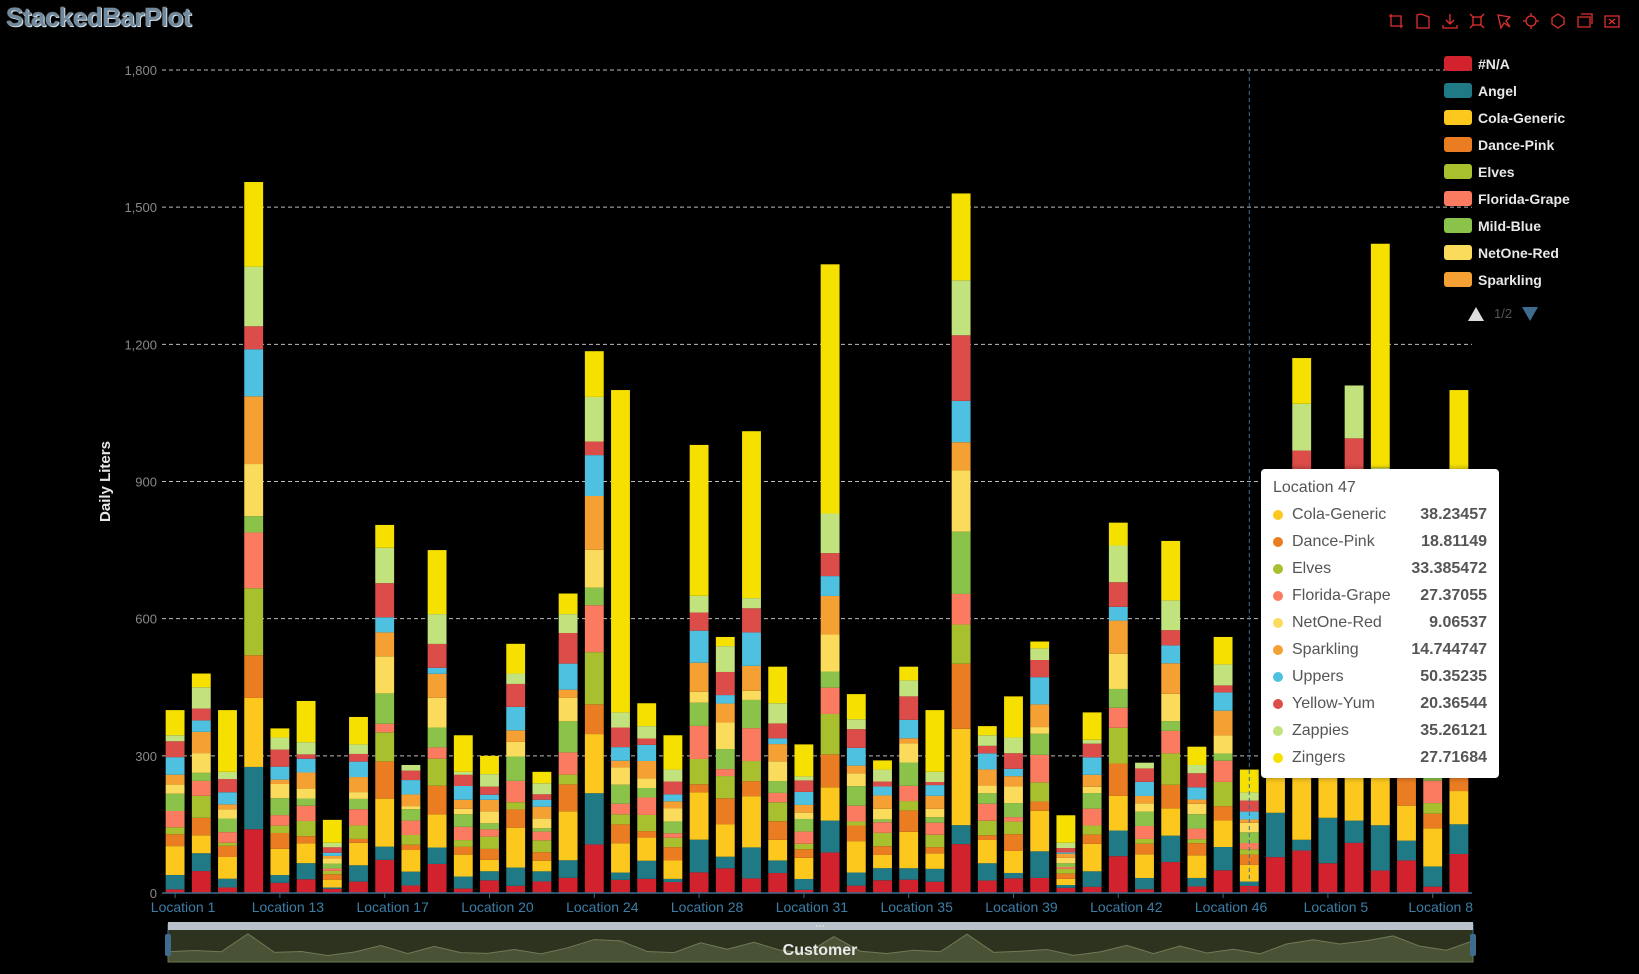 This screenshot has width=1639, height=974. I want to click on legend-item: Dance-Pink, so click(1507, 144).